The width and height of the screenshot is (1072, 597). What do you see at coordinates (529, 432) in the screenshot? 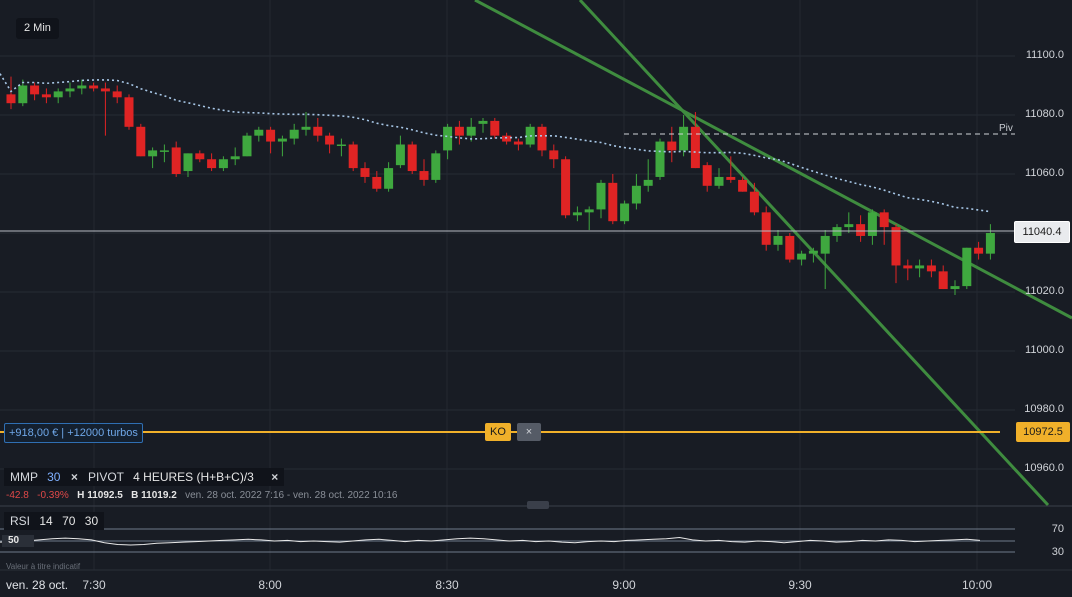
I see `ko-close-button: ×` at bounding box center [529, 432].